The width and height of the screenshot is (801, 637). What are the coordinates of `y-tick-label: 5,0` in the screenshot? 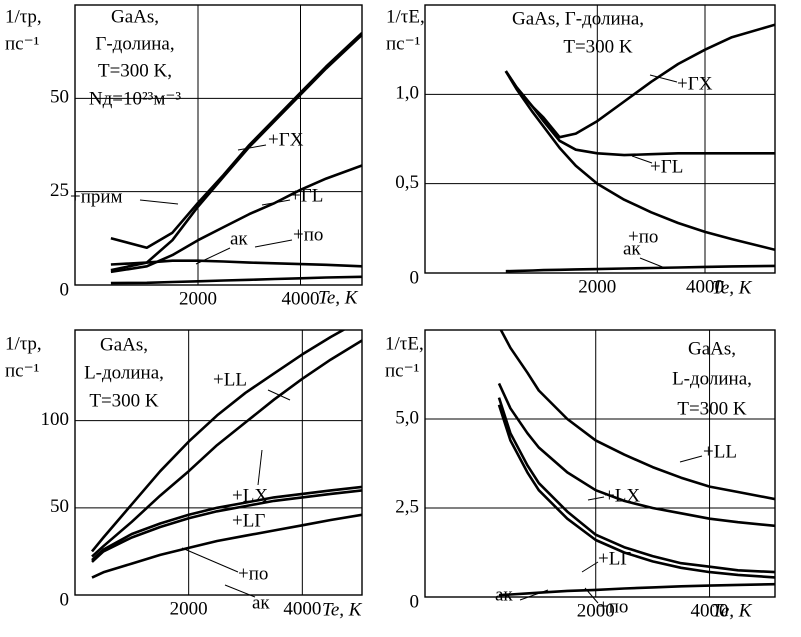 It's located at (407, 417).